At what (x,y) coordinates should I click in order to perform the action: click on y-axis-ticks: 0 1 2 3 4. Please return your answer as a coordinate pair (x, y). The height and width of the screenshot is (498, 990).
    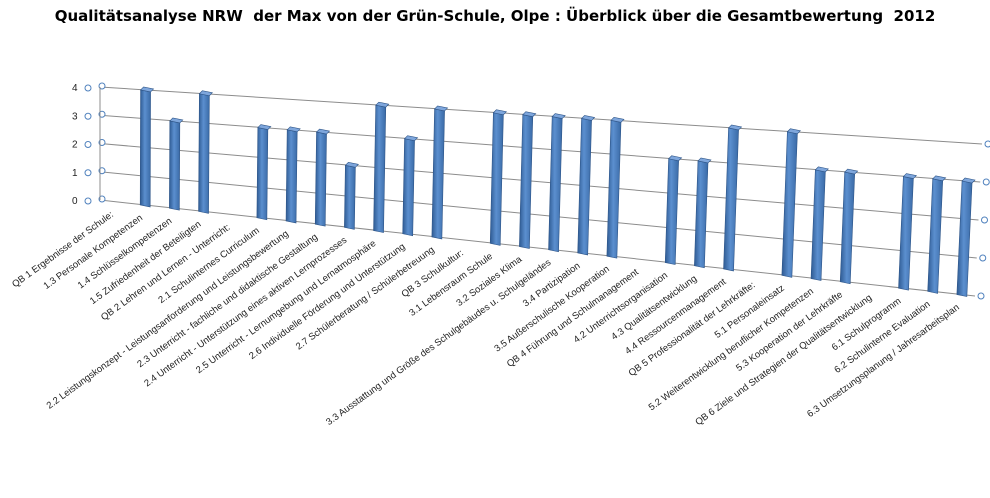
    Looking at the image, I should click on (75, 145).